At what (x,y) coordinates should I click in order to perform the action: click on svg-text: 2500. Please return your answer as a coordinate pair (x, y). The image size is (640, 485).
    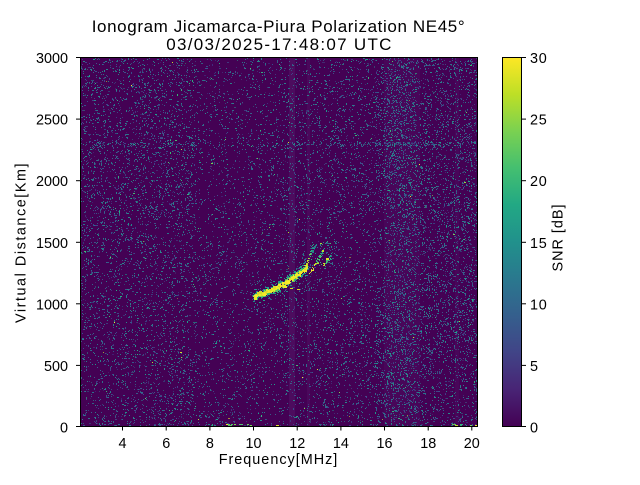
    Looking at the image, I should click on (52, 121).